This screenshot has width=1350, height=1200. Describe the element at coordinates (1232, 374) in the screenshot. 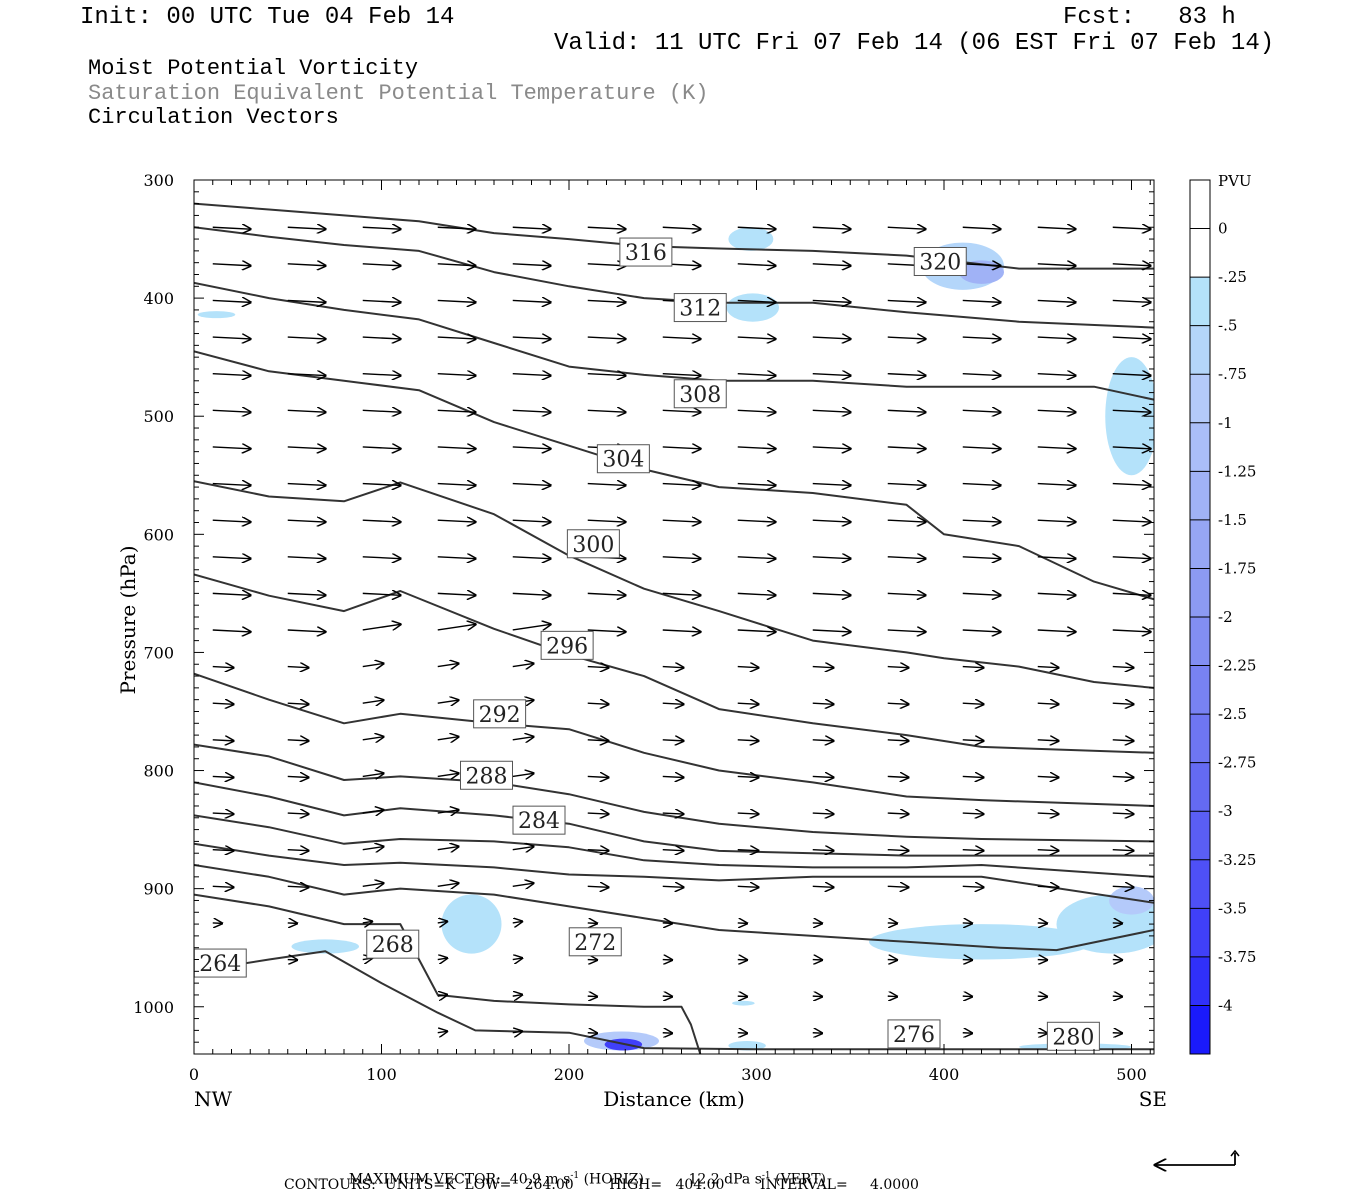

I see `colorbar-label: -.75` at that location.